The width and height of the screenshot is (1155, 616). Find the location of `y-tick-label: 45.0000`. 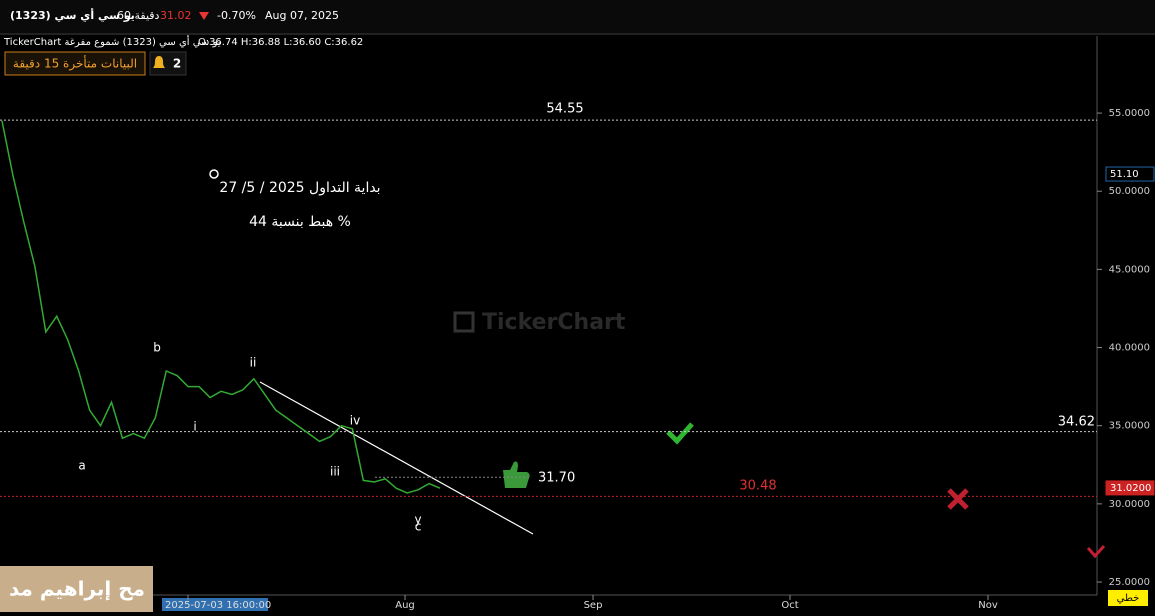

y-tick-label: 45.0000 is located at coordinates (1129, 269).